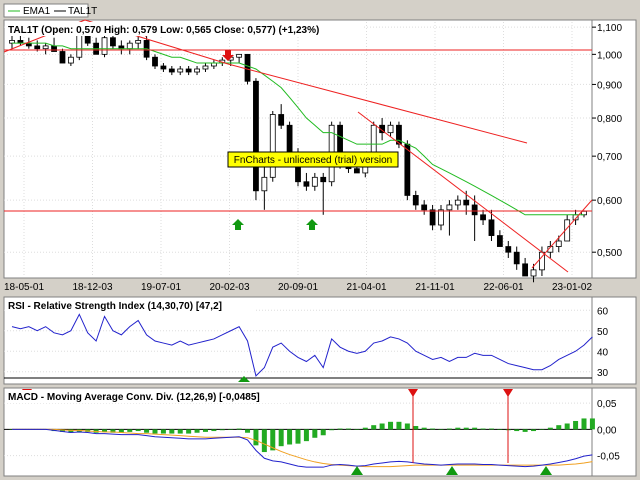 Image resolution: width=640 pixels, height=480 pixels. Describe the element at coordinates (24, 287) in the screenshot. I see `price-x-tick-label: 18-05-01` at that location.